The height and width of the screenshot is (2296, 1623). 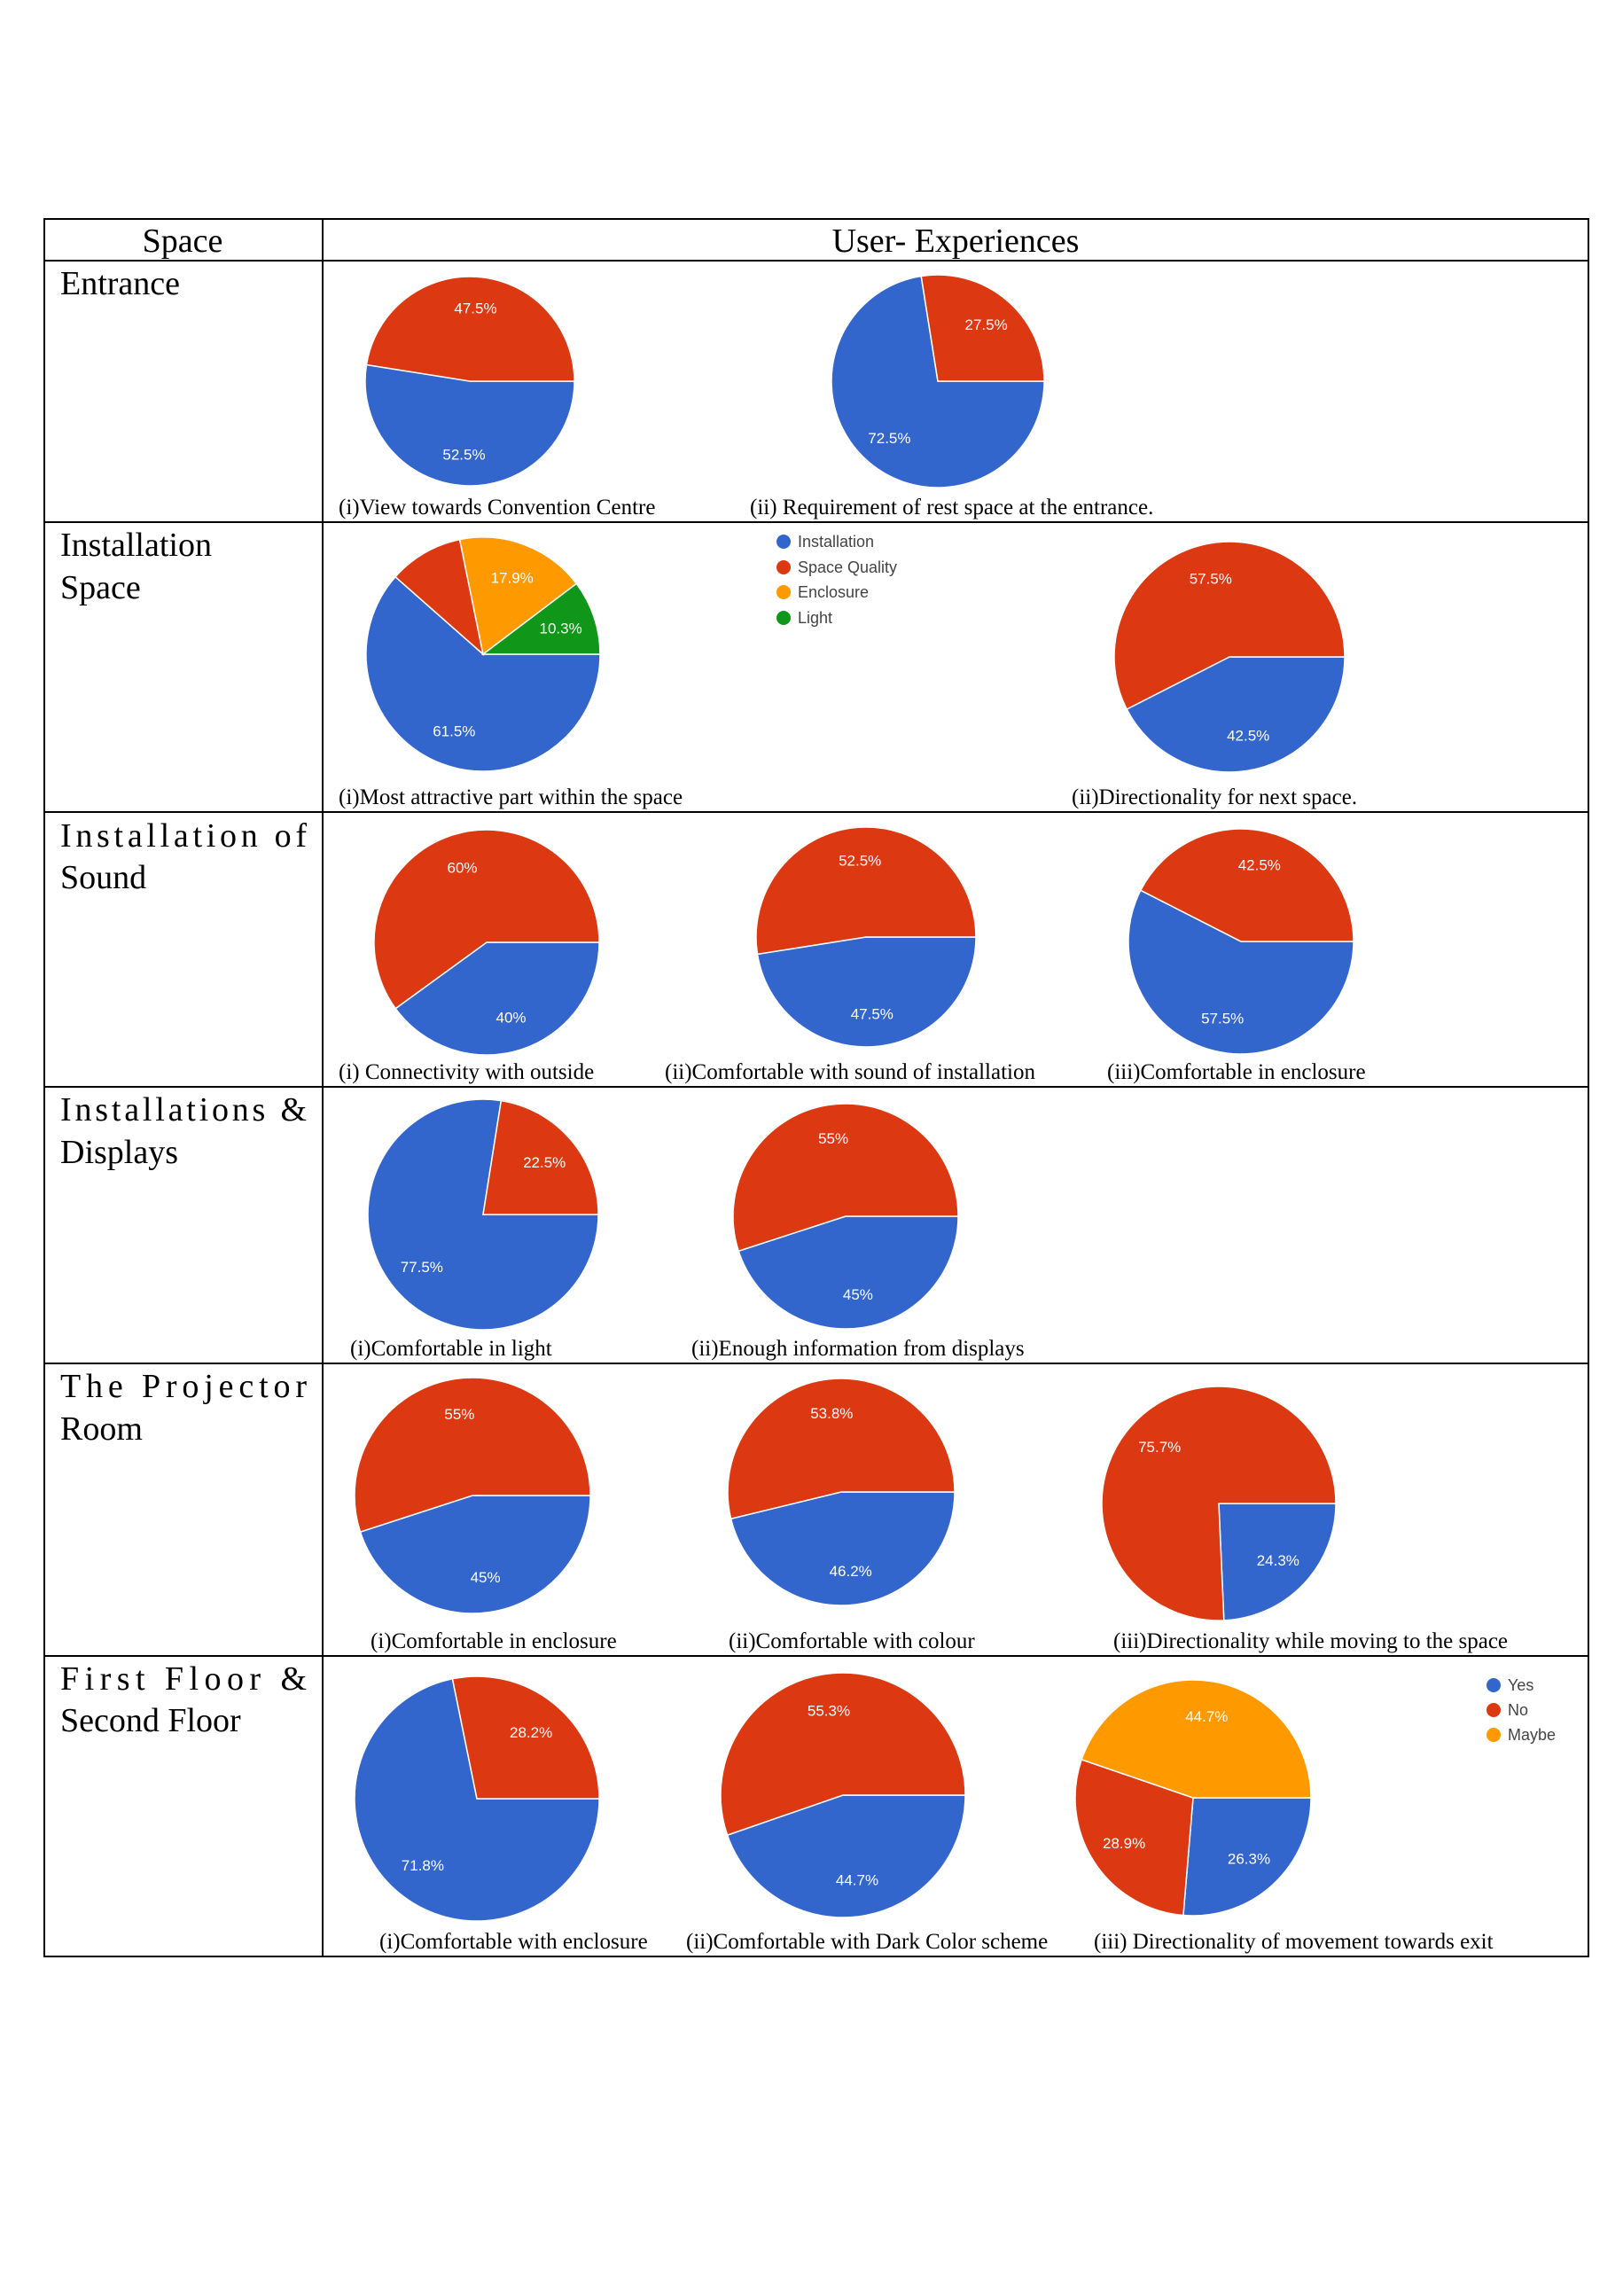 What do you see at coordinates (866, 937) in the screenshot?
I see `pie-comfortable-sound: 47.5% 52.5%` at bounding box center [866, 937].